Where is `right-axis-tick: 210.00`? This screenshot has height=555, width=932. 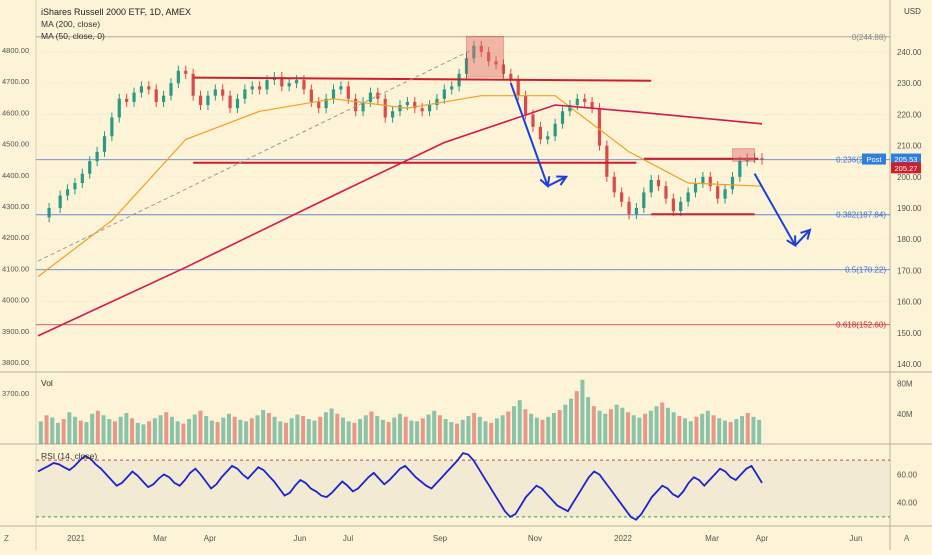
right-axis-tick: 210.00 is located at coordinates (909, 146).